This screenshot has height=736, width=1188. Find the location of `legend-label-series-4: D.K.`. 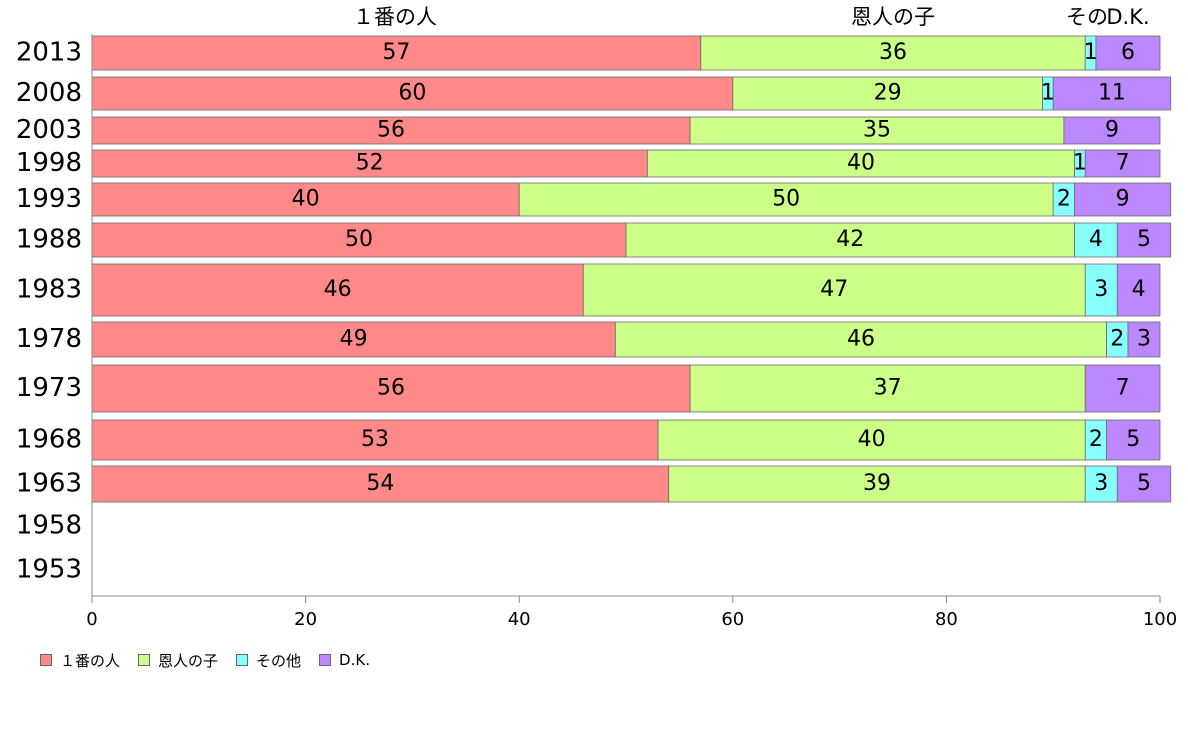

legend-label-series-4: D.K. is located at coordinates (354, 660).